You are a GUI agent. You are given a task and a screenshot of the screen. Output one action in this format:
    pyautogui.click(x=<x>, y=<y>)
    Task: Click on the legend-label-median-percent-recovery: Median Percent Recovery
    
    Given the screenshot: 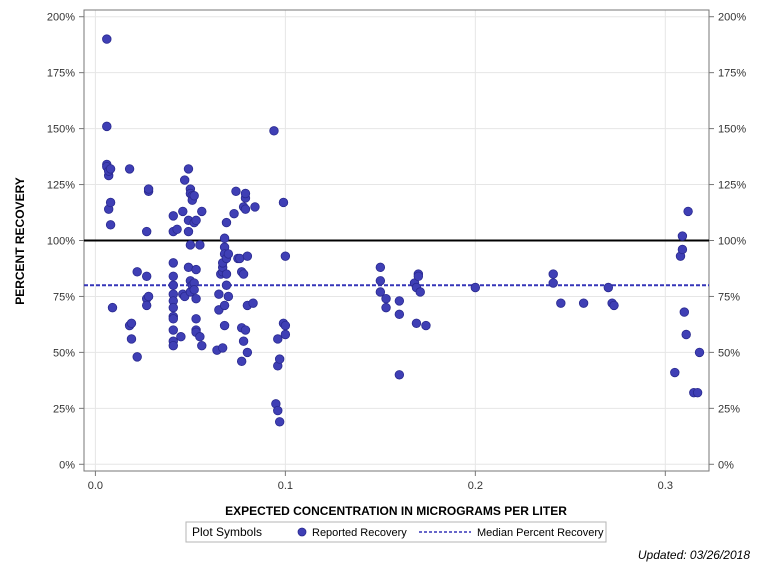 What is the action you would take?
    pyautogui.click(x=540, y=533)
    